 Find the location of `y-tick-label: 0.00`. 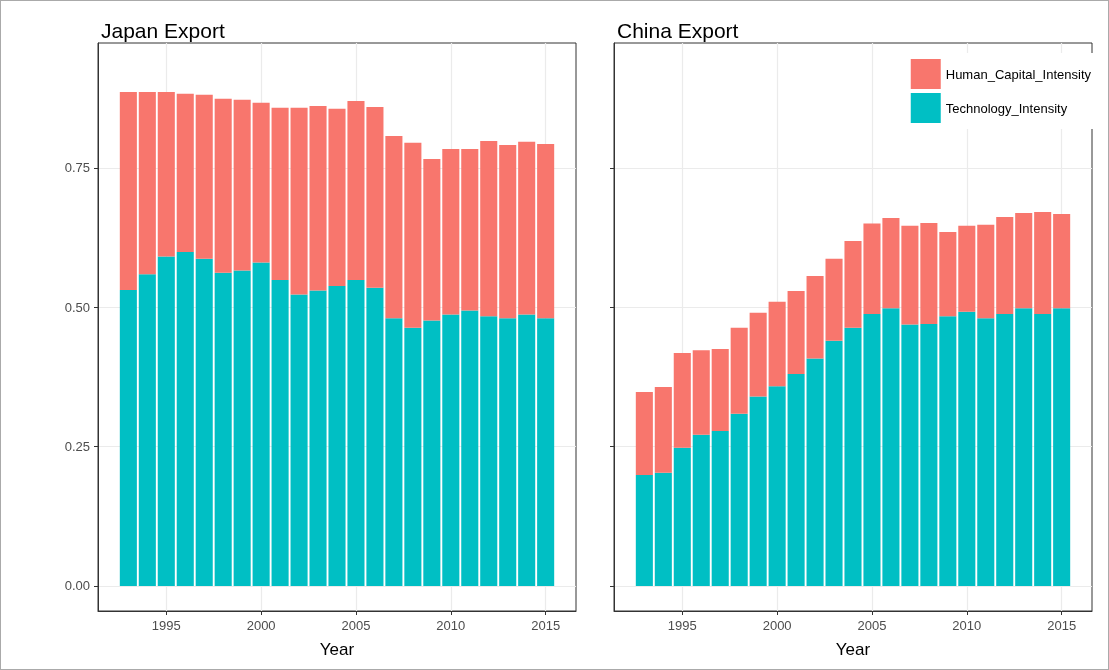

y-tick-label: 0.00 is located at coordinates (77, 586).